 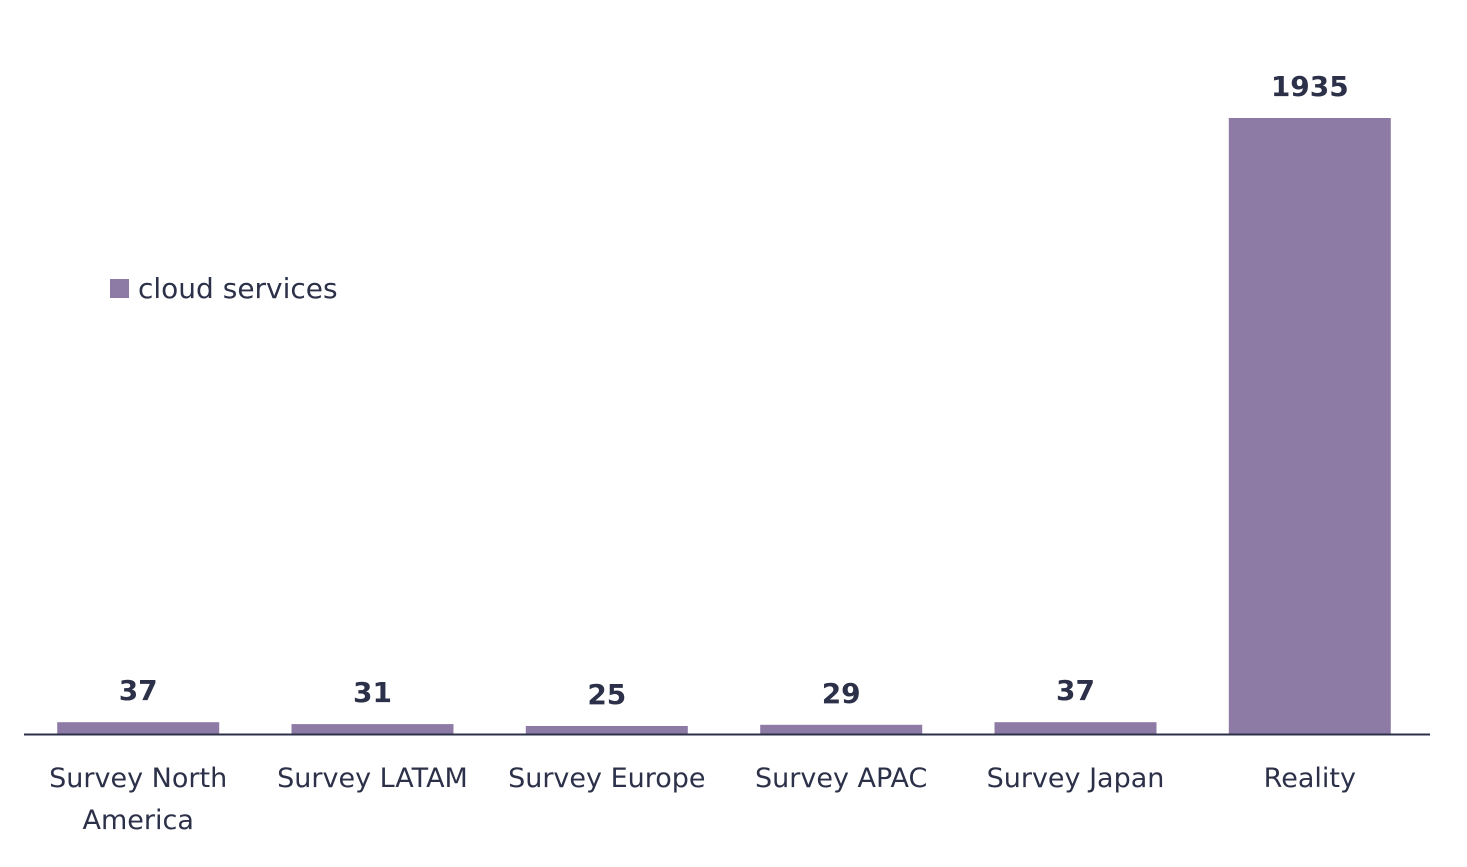 I want to click on category-tick-label: Survey APAC, so click(x=841, y=778).